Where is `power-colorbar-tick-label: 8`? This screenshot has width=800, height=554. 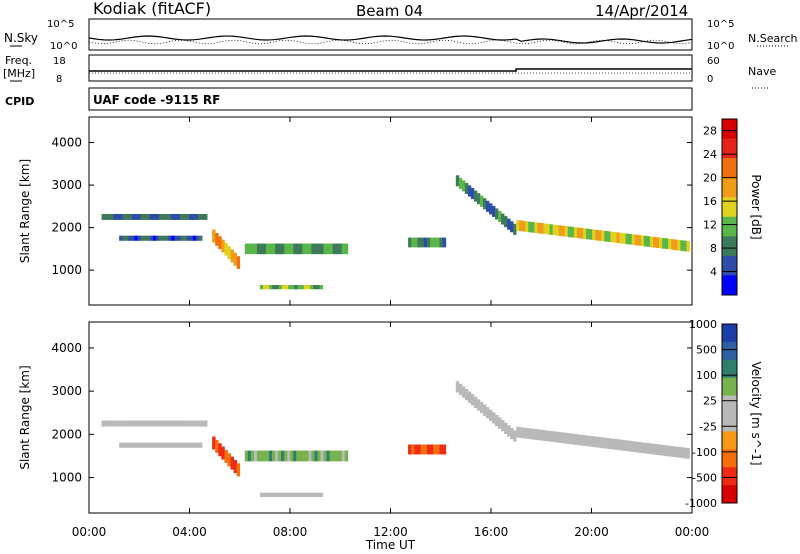
power-colorbar-tick-label: 8 is located at coordinates (713, 248).